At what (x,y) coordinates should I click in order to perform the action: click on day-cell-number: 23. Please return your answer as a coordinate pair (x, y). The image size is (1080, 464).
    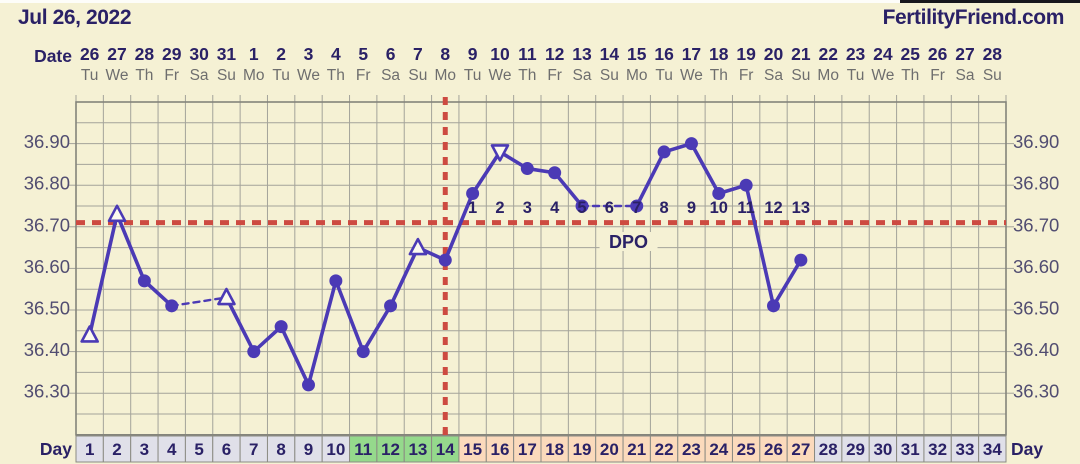
    Looking at the image, I should click on (691, 449).